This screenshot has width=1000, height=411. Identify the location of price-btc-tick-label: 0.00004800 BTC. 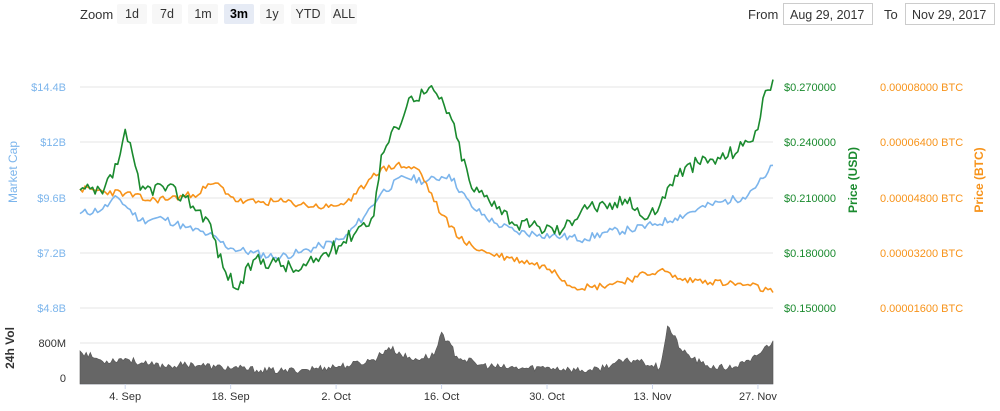
(921, 199).